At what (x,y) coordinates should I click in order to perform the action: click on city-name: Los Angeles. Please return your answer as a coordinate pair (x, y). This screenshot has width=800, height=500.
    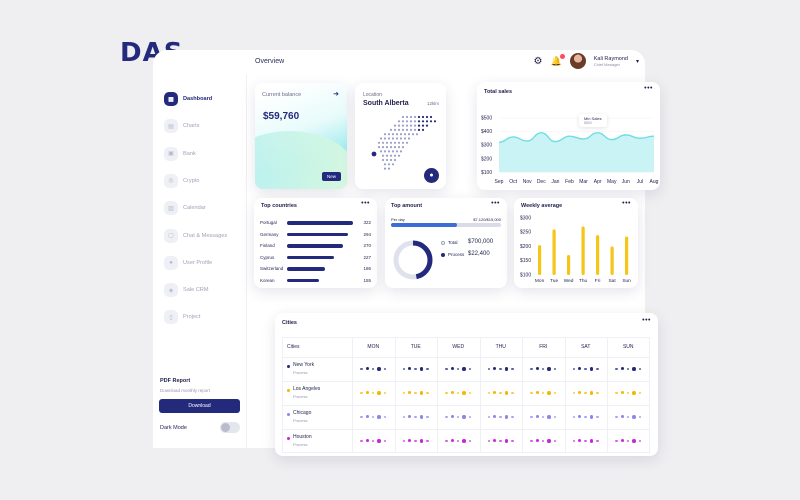
    Looking at the image, I should click on (307, 389).